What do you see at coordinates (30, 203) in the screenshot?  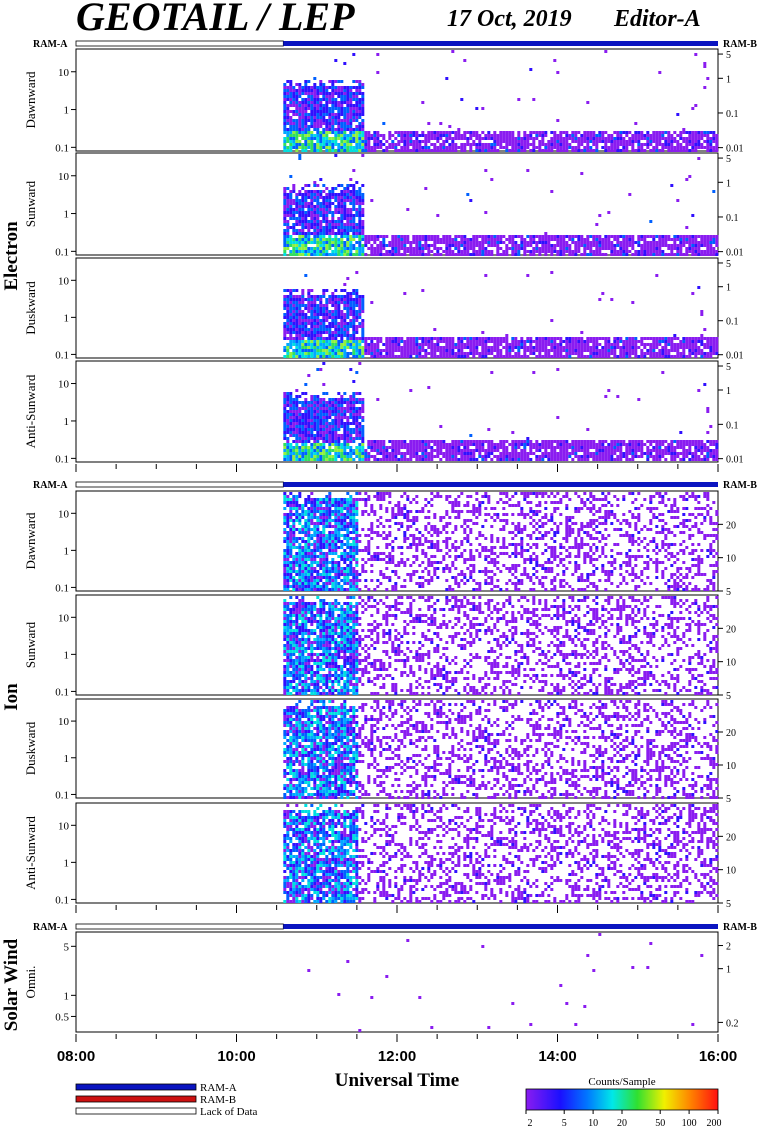 I see `panel-y-label: Sunward` at bounding box center [30, 203].